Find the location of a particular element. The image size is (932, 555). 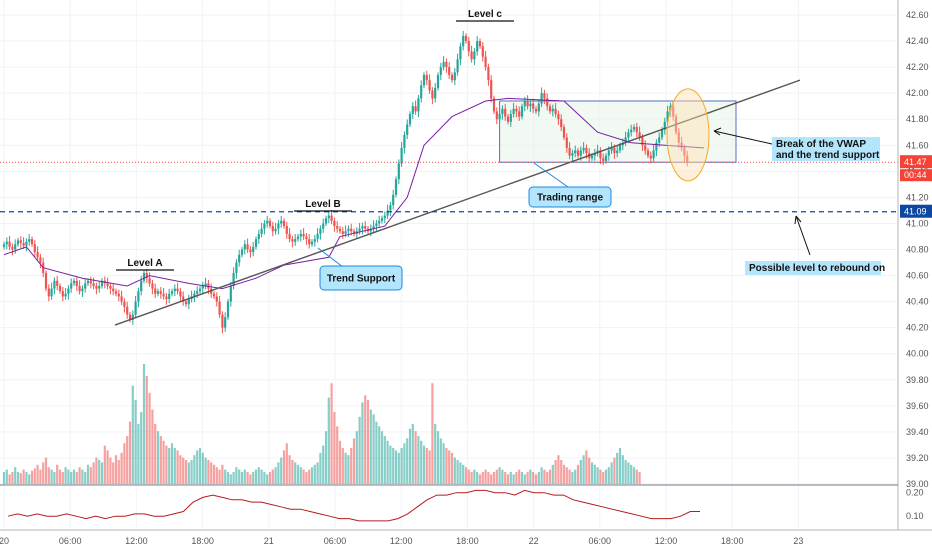

break-ellipse is located at coordinates (688, 135).